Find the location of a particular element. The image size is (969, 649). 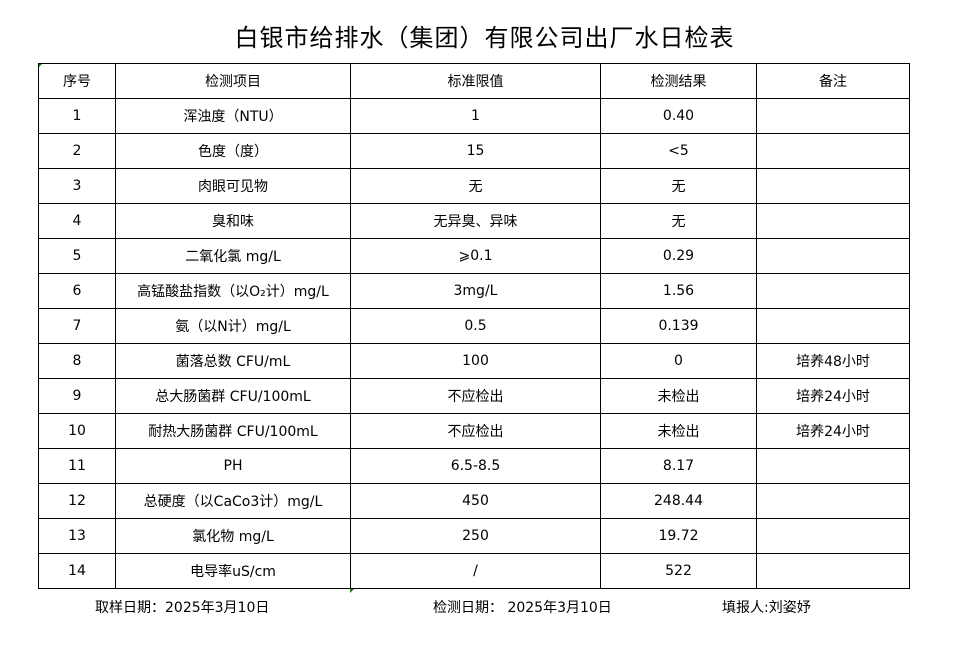

test-item: PH is located at coordinates (233, 466).